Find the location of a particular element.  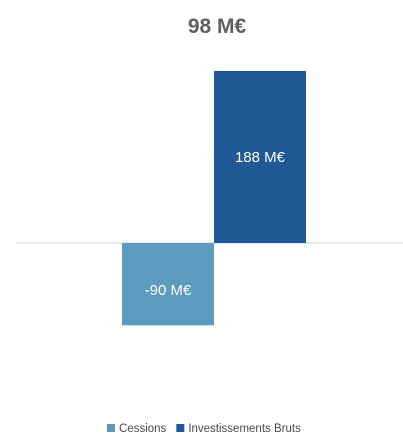

data-labels-group: -90 M€ 188 M€ is located at coordinates (215, 224).